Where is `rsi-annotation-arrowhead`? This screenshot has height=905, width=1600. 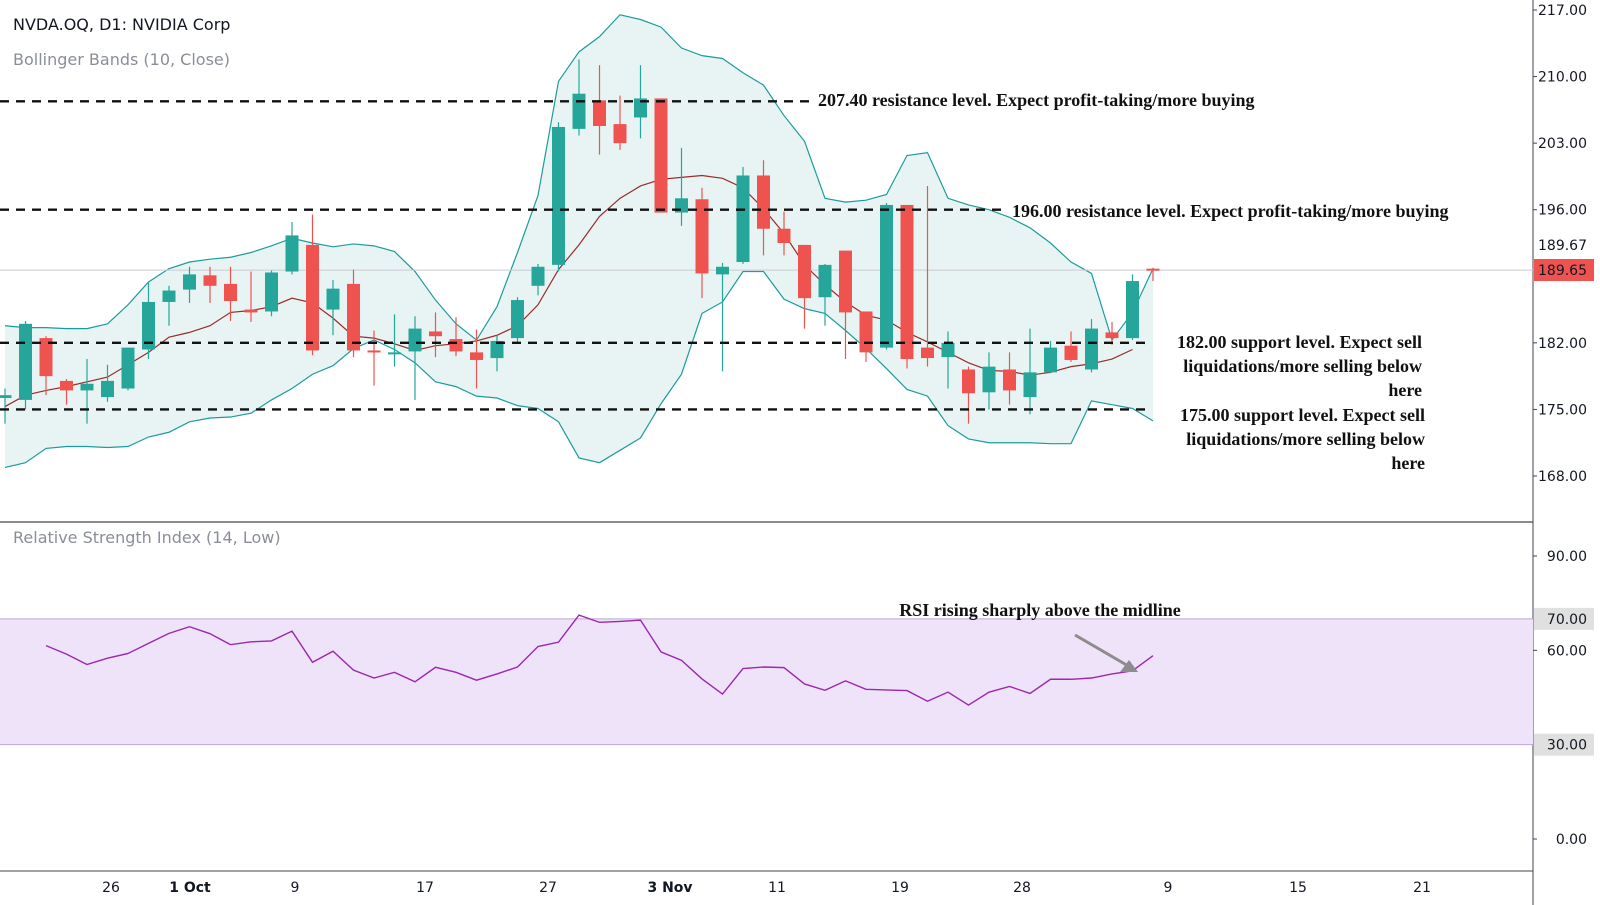 rsi-annotation-arrowhead is located at coordinates (1129, 666).